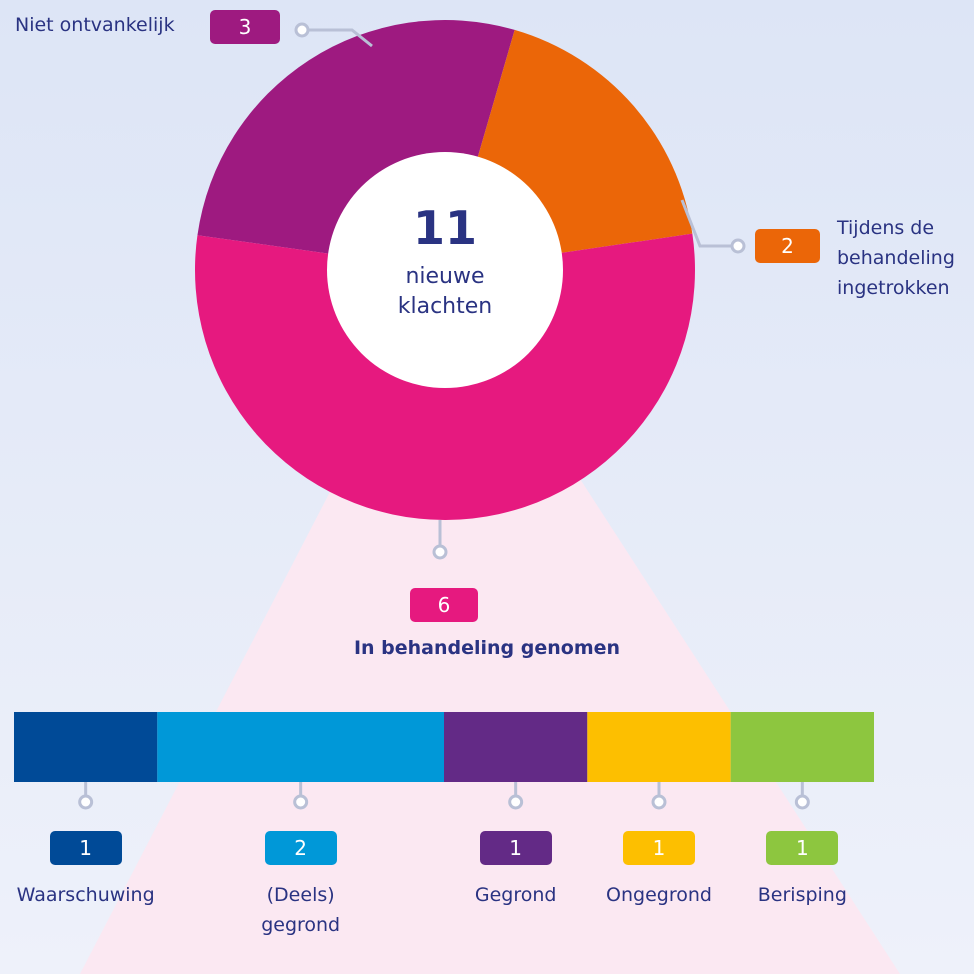 This screenshot has height=974, width=974. What do you see at coordinates (659, 895) in the screenshot?
I see `segment-label: Ongegrond` at bounding box center [659, 895].